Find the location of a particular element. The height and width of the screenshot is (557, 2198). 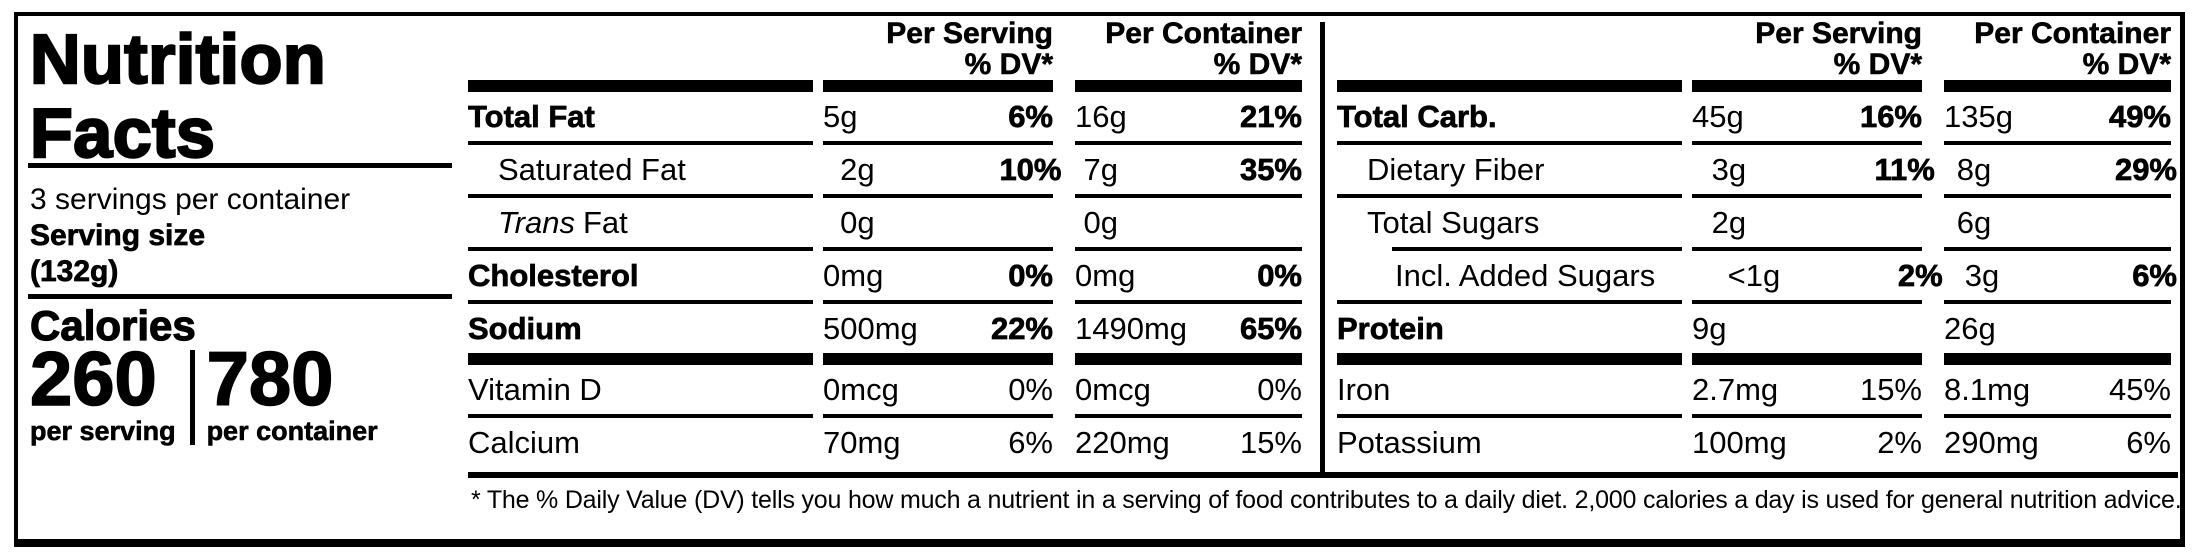

per-container-header: Per Container is located at coordinates (1203, 33).